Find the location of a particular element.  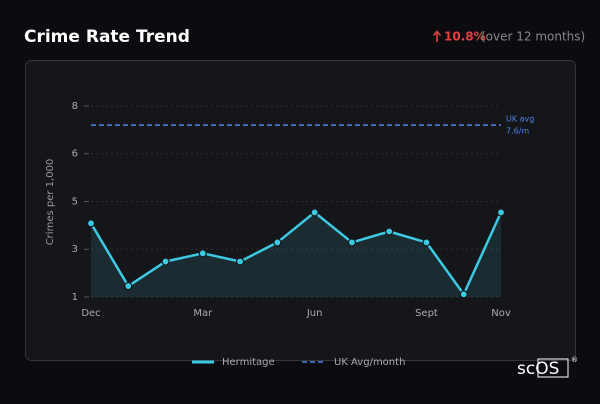

x-tick-label: Jun is located at coordinates (314, 313).